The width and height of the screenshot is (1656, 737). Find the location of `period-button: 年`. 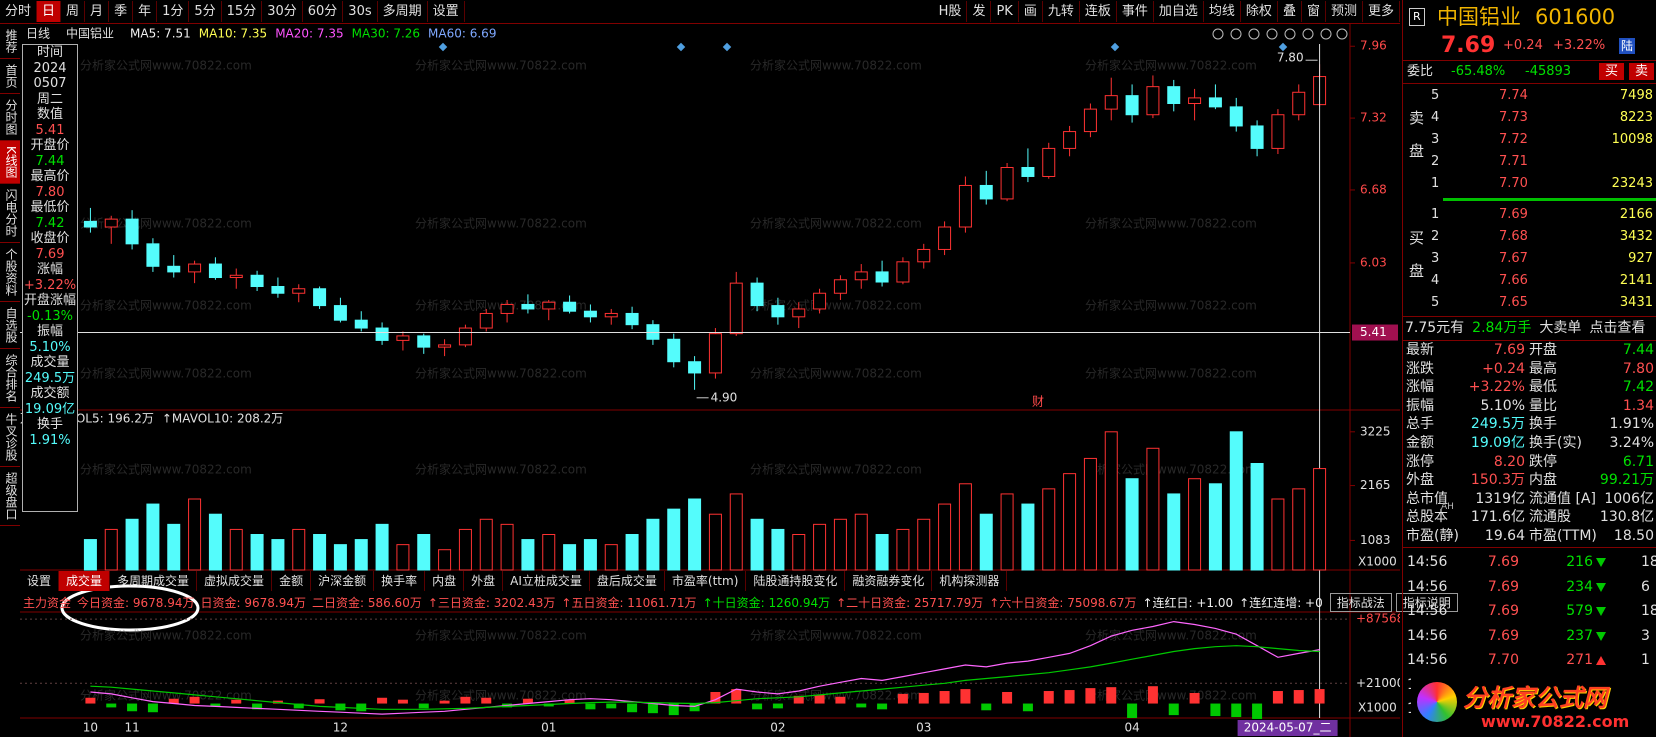

period-button: 年 is located at coordinates (145, 11).